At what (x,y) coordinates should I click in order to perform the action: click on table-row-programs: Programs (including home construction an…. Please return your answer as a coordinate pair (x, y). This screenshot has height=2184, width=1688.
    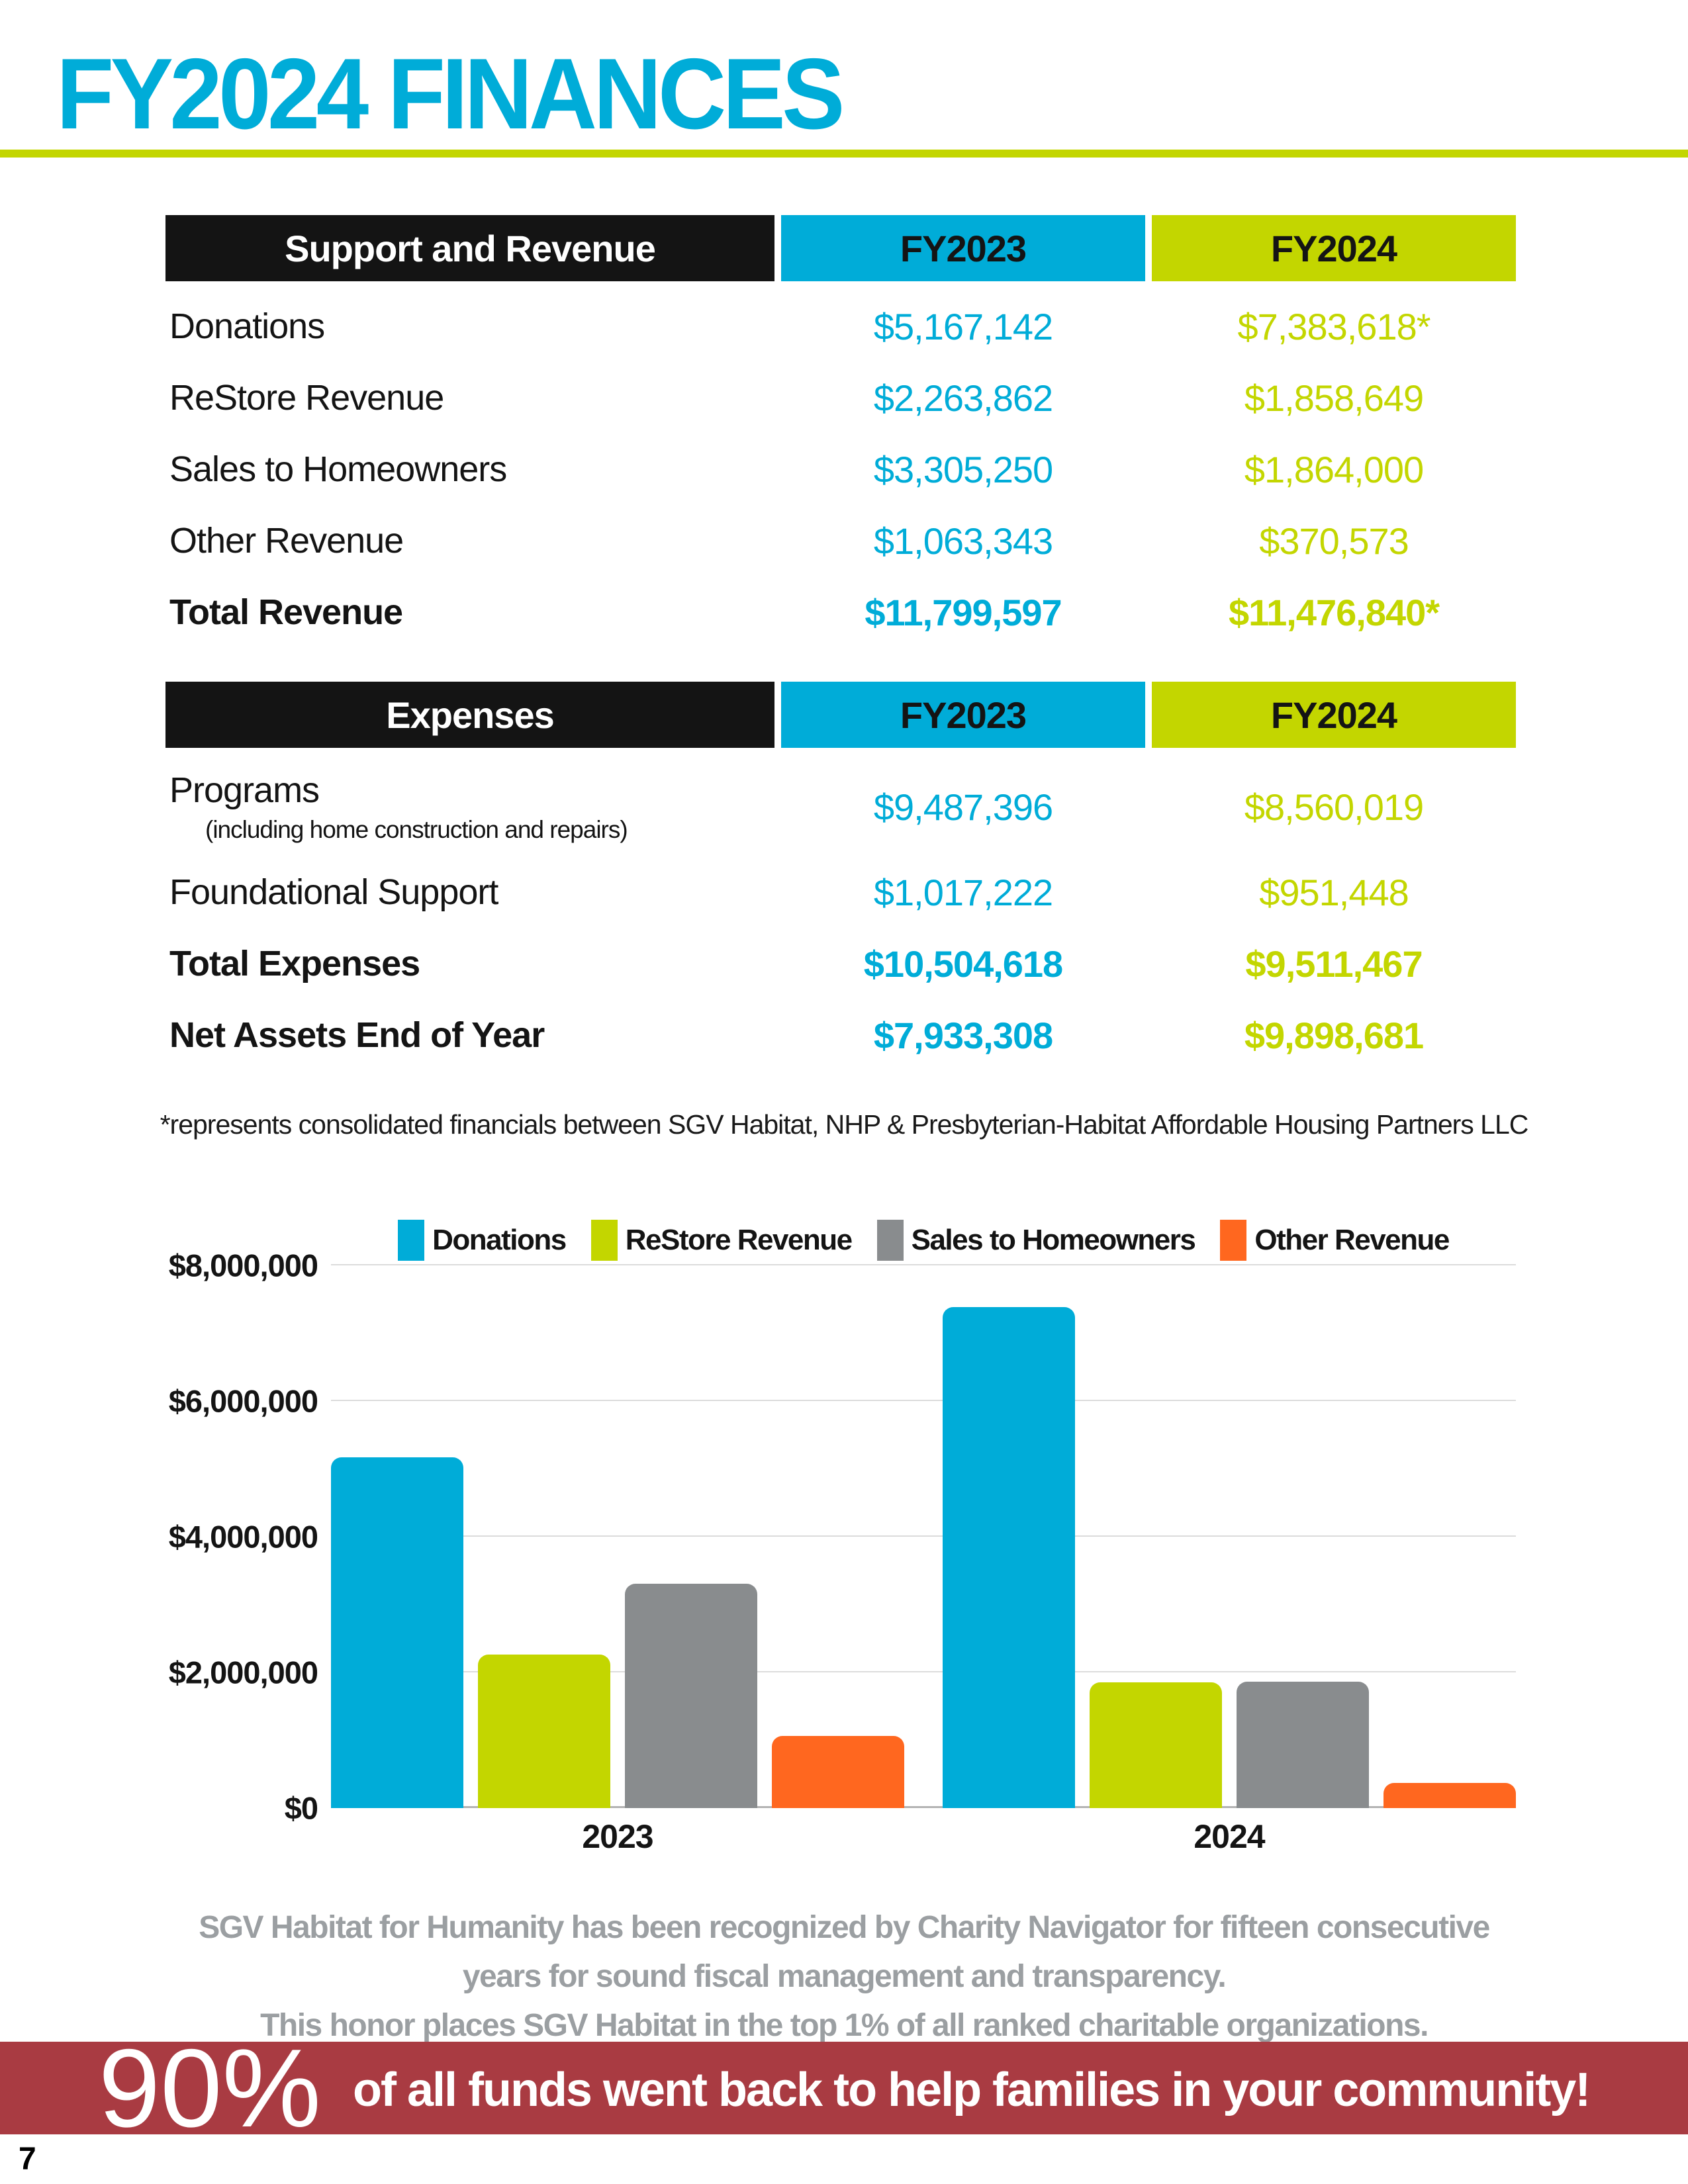
    Looking at the image, I should click on (840, 806).